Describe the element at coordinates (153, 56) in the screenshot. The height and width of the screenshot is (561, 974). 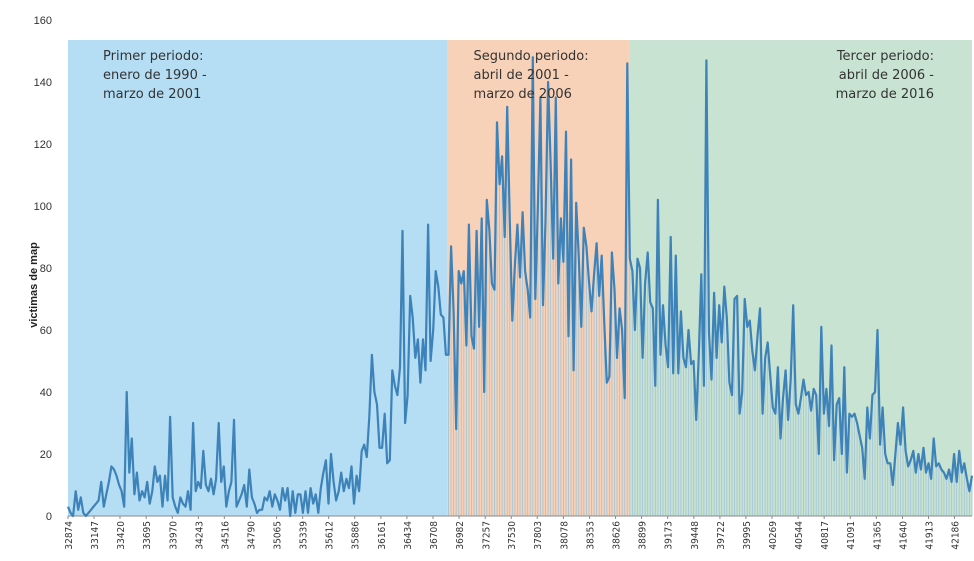
I see `region-label-line: Primer periodo:` at that location.